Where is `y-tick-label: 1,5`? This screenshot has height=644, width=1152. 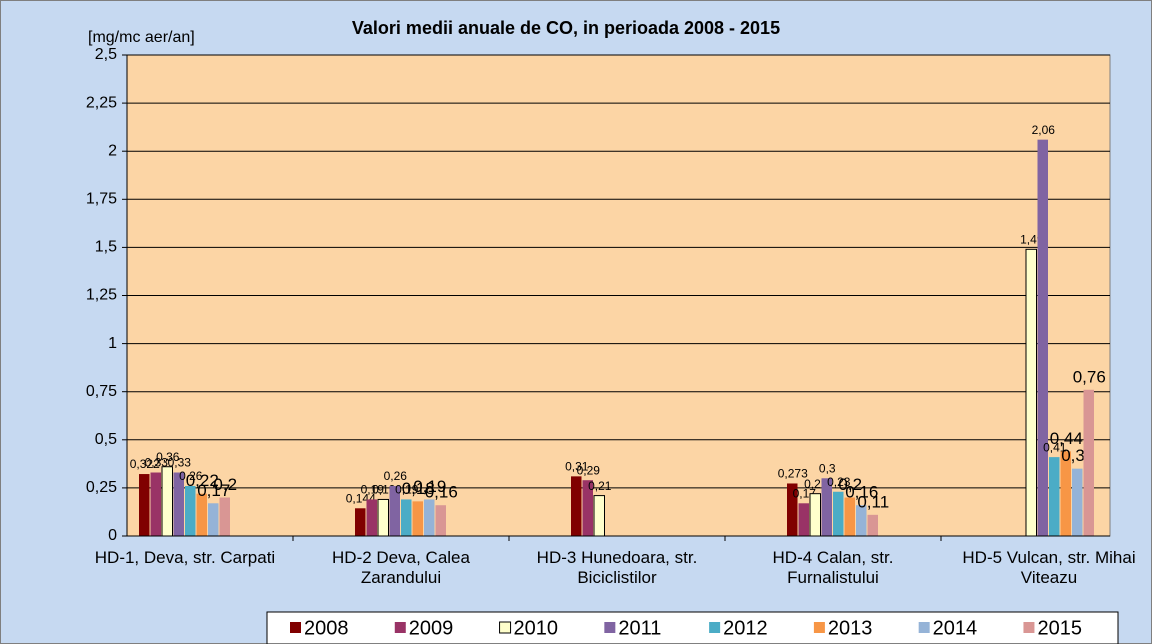
y-tick-label: 1,5 is located at coordinates (106, 247).